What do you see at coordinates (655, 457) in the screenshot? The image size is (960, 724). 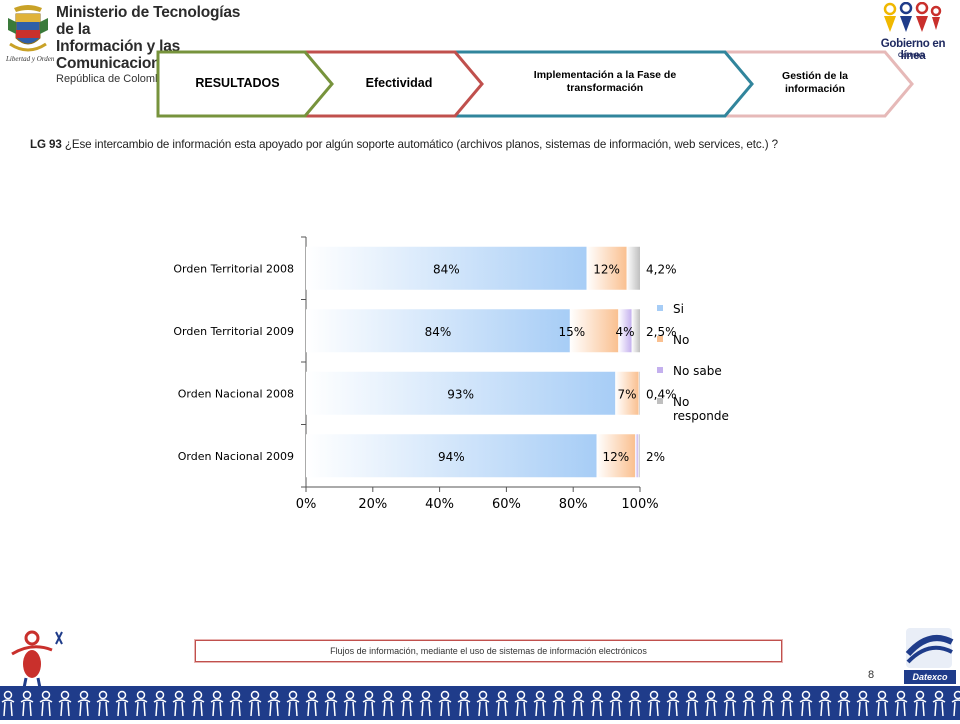 I see `data-label: 2%` at bounding box center [655, 457].